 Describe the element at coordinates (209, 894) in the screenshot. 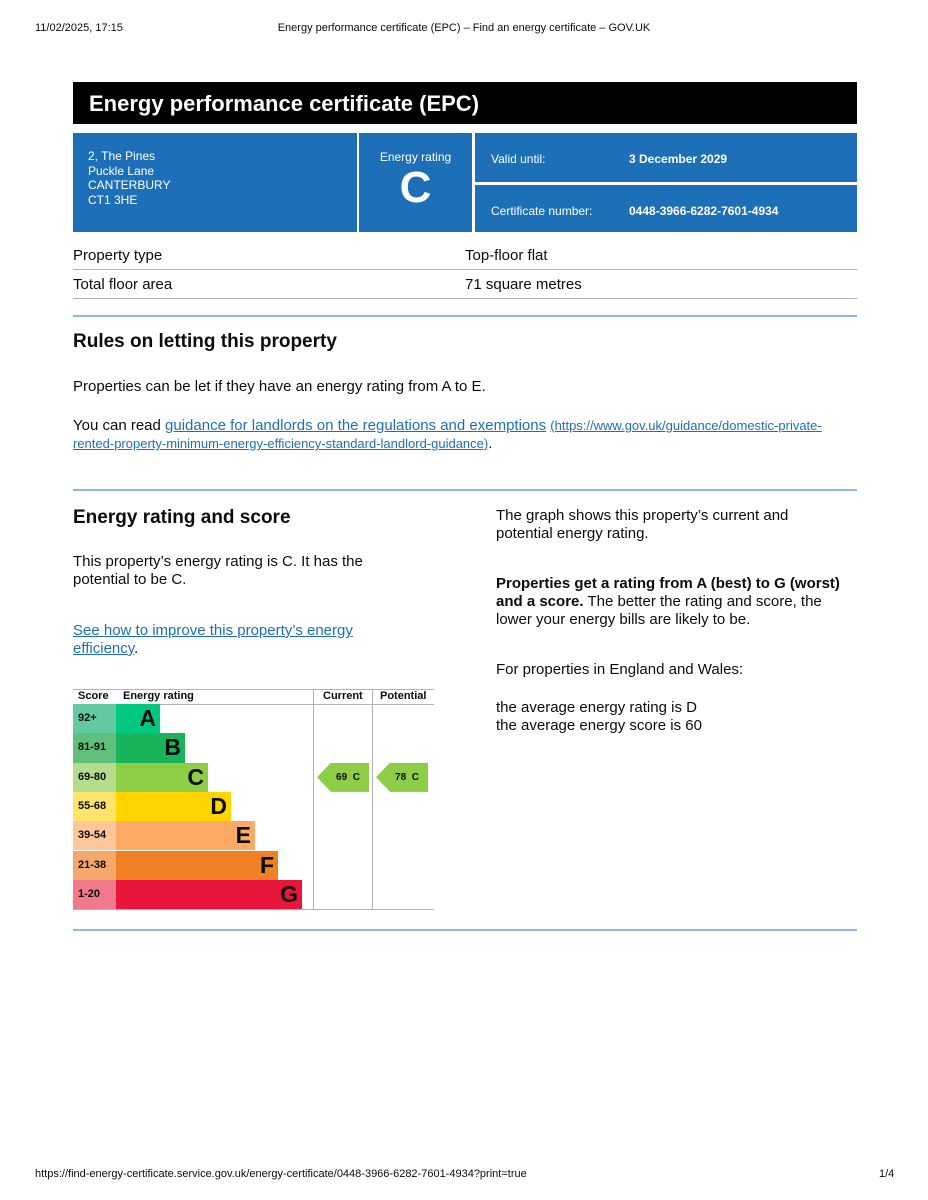

I see `rating-bar-G` at that location.